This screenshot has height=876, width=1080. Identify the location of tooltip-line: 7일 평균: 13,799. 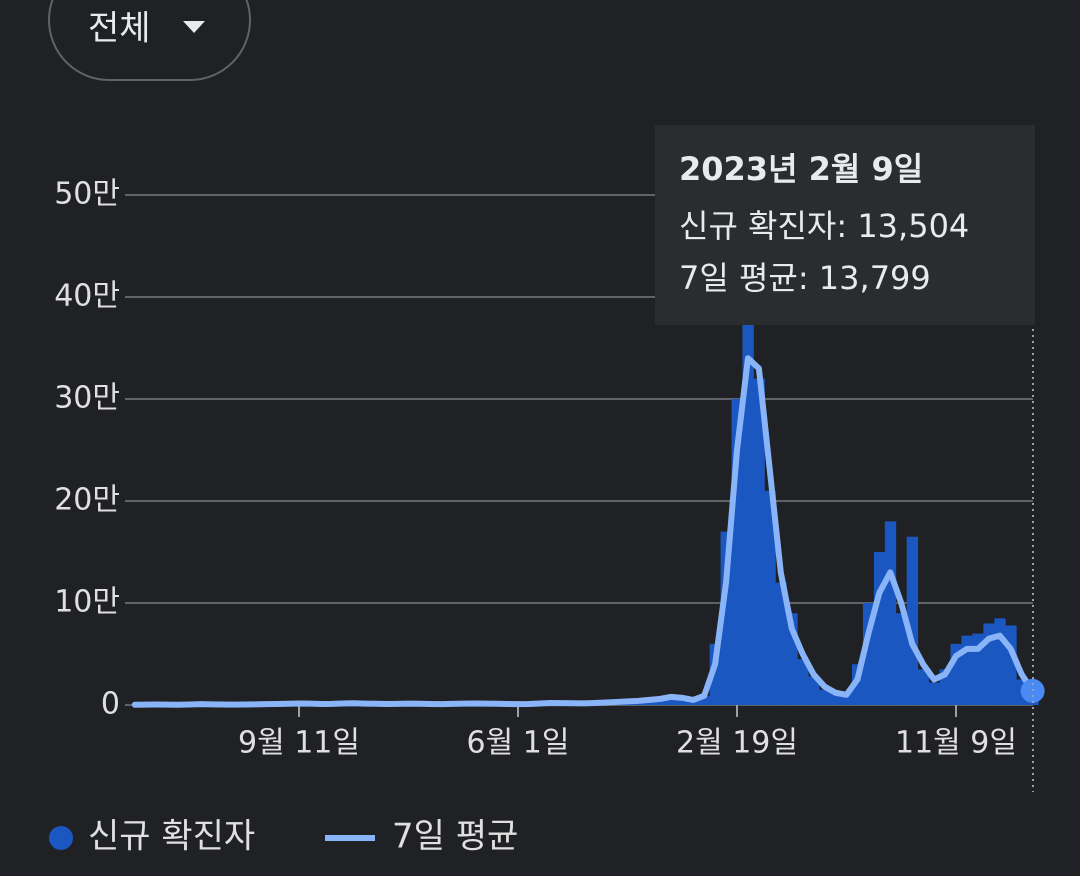
(805, 278).